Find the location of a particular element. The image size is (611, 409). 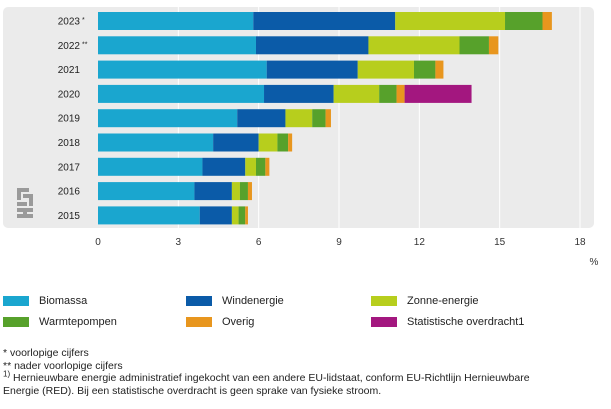

bar-2015-windenergie is located at coordinates (215, 215).